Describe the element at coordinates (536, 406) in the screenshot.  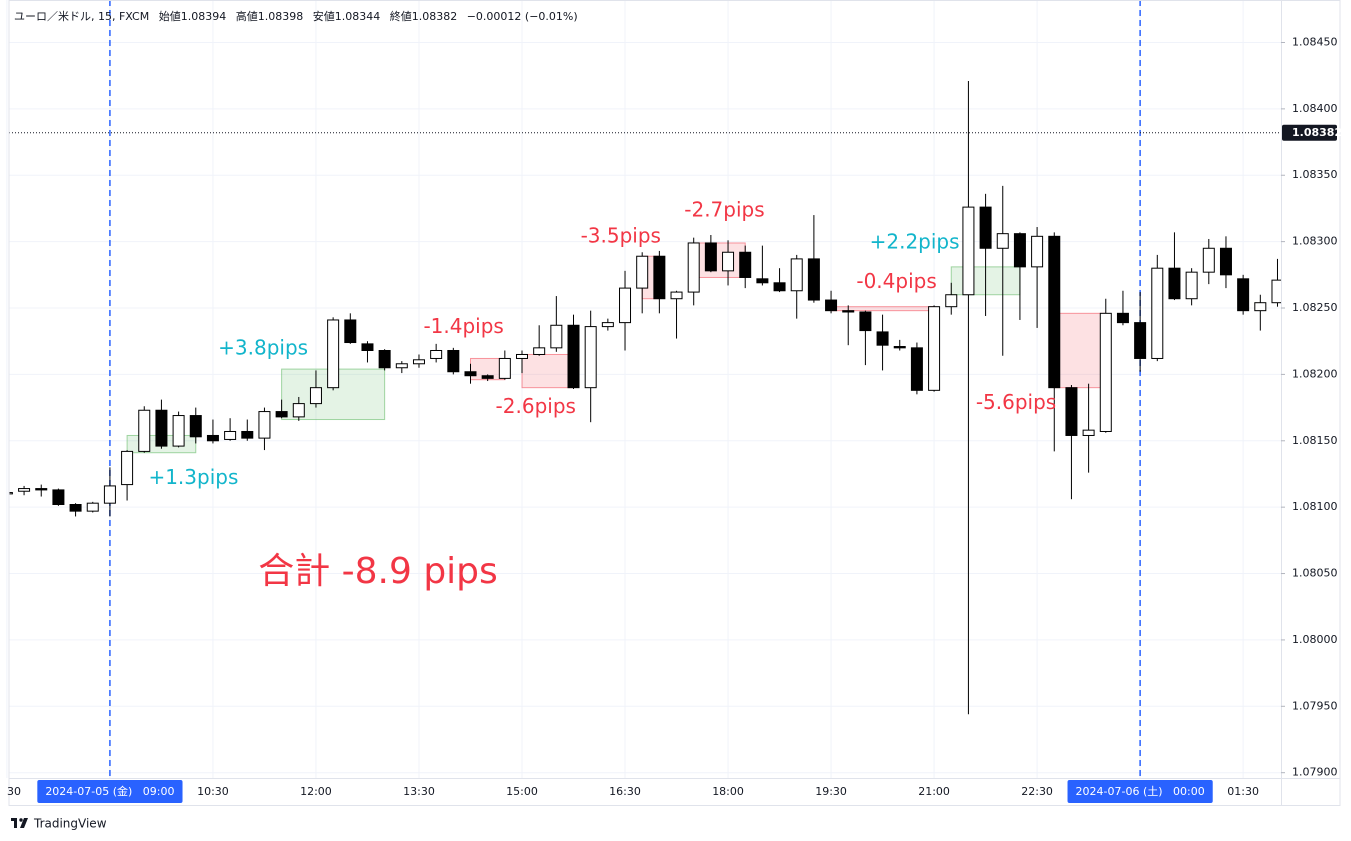
I see `trade-label: -2.6pips` at that location.